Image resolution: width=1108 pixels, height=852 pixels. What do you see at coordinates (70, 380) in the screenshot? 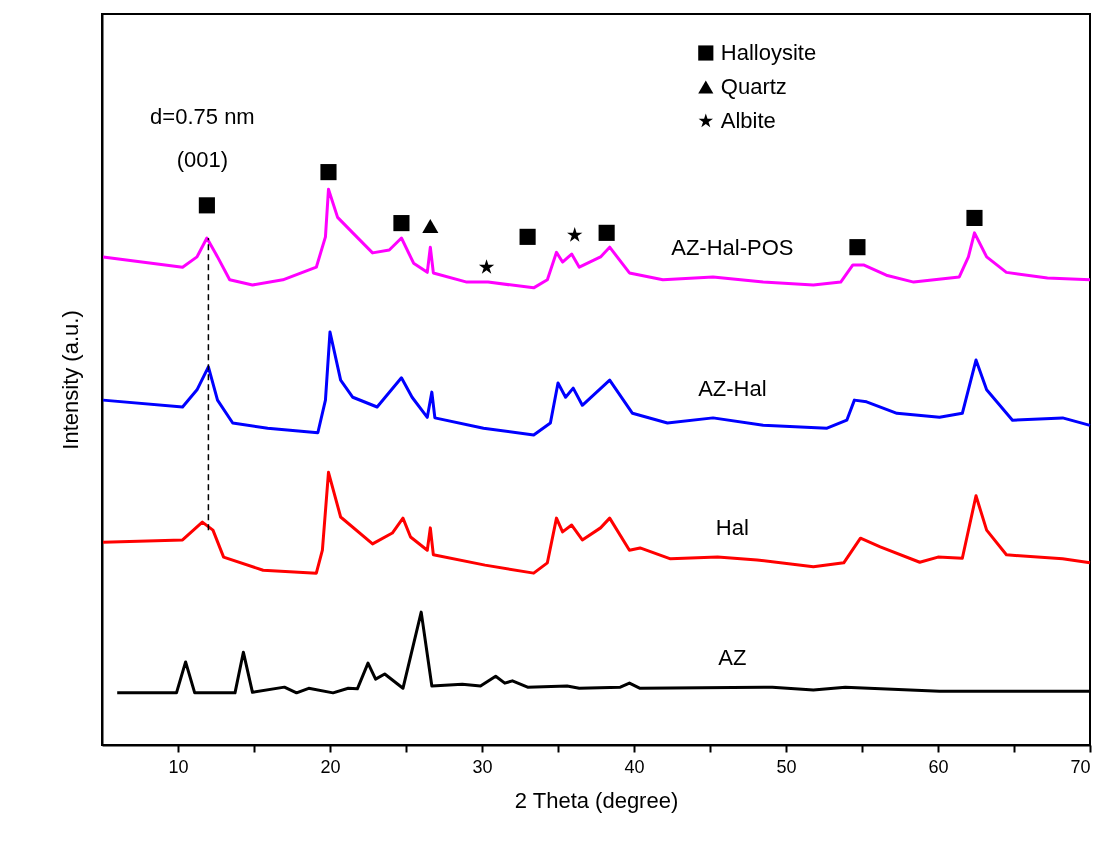
I see `y-axis-title: Intensity (a.u.)` at bounding box center [70, 380].